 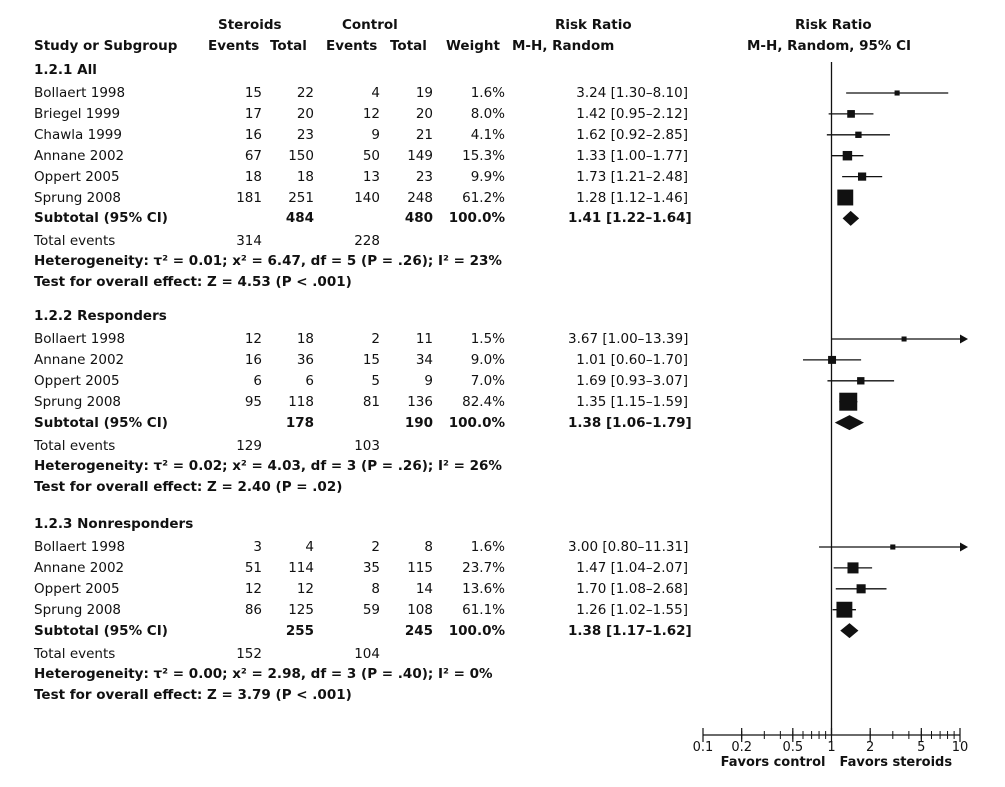 What do you see at coordinates (371, 155) in the screenshot?
I see `events-control: 50` at bounding box center [371, 155].